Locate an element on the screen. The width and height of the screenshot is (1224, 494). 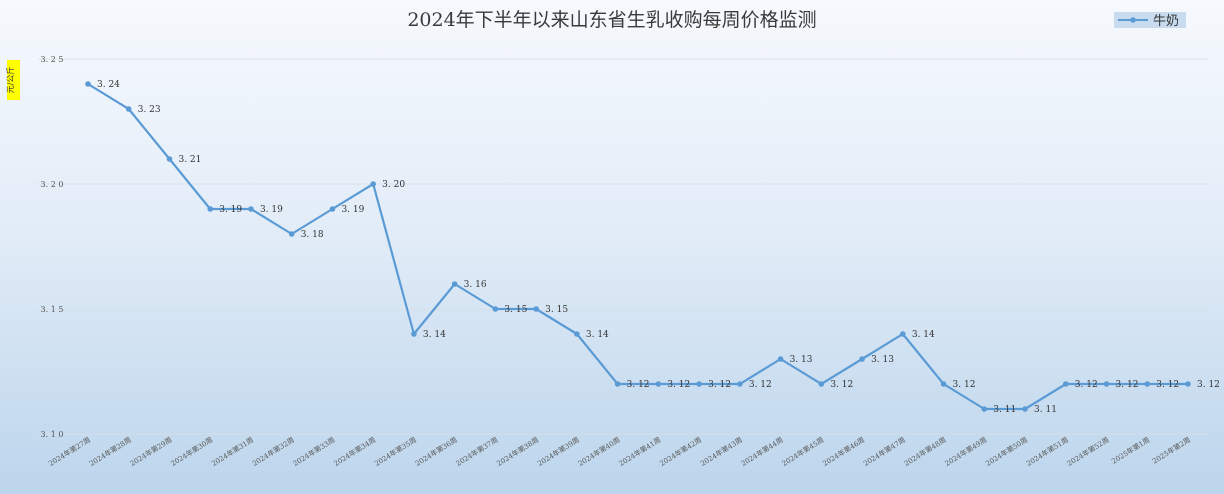
x-tick-label: 2025年第2周 is located at coordinates (1171, 450).